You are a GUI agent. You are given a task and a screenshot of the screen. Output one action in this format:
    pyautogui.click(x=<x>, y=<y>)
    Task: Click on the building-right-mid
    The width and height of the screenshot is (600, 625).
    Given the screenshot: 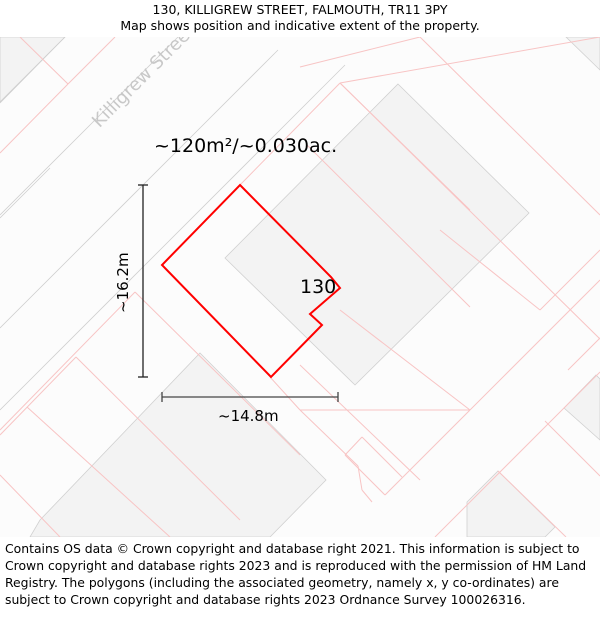 What is the action you would take?
    pyautogui.click(x=581, y=407)
    